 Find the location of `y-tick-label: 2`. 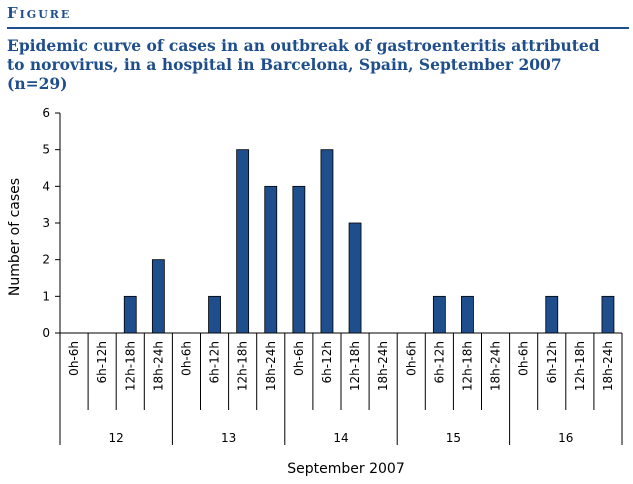

y-tick-label: 2 is located at coordinates (46, 260).